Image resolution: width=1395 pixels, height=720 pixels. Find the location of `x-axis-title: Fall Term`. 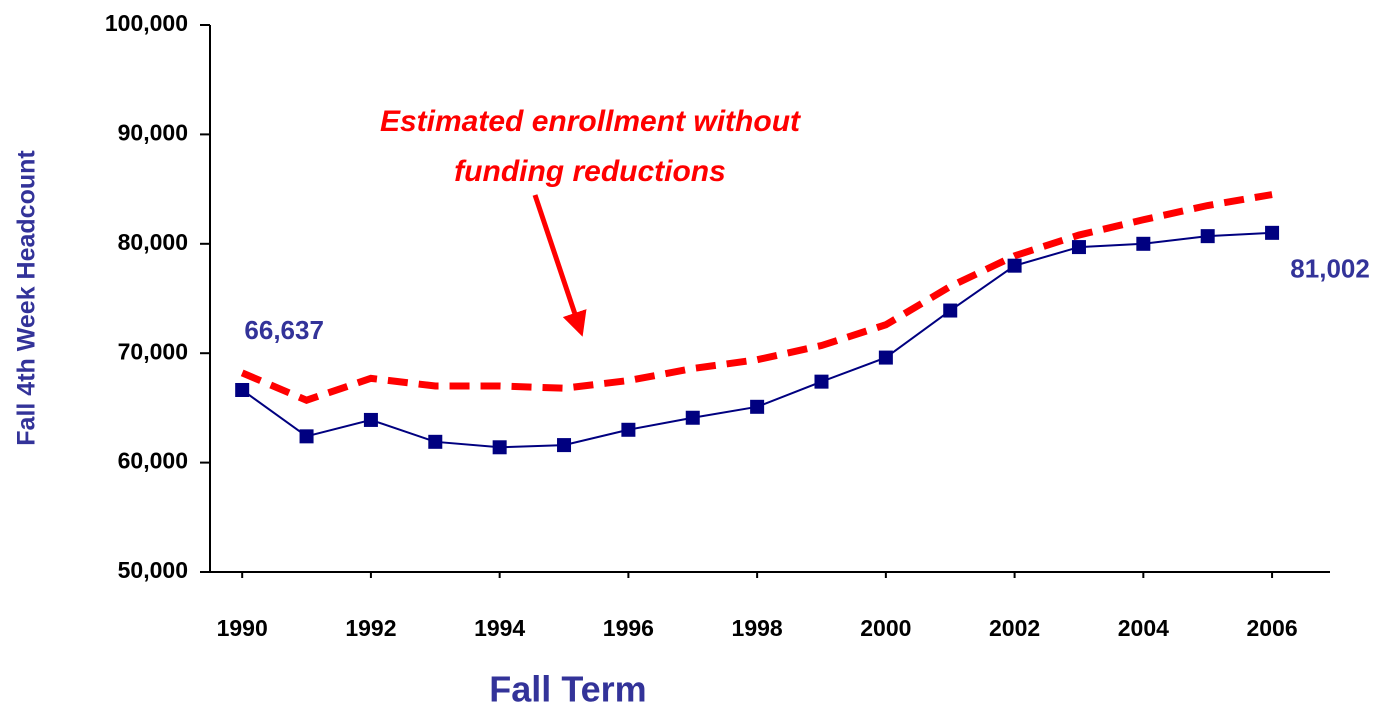

x-axis-title: Fall Term is located at coordinates (567, 689).